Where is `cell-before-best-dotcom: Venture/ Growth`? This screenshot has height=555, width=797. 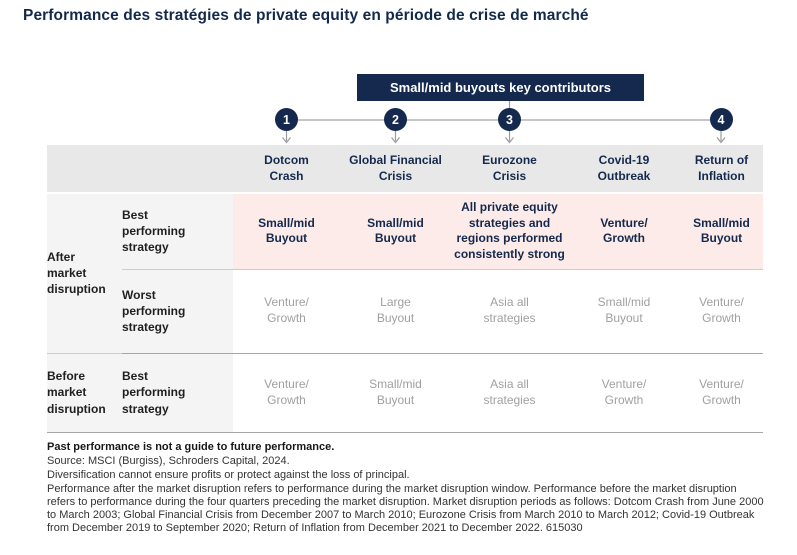 cell-before-best-dotcom: Venture/ Growth is located at coordinates (286, 393).